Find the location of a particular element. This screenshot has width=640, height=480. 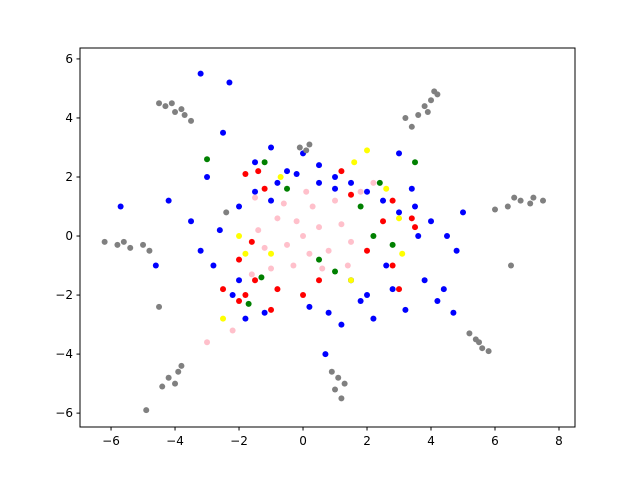

x-tick-label: −2 is located at coordinates (239, 441).